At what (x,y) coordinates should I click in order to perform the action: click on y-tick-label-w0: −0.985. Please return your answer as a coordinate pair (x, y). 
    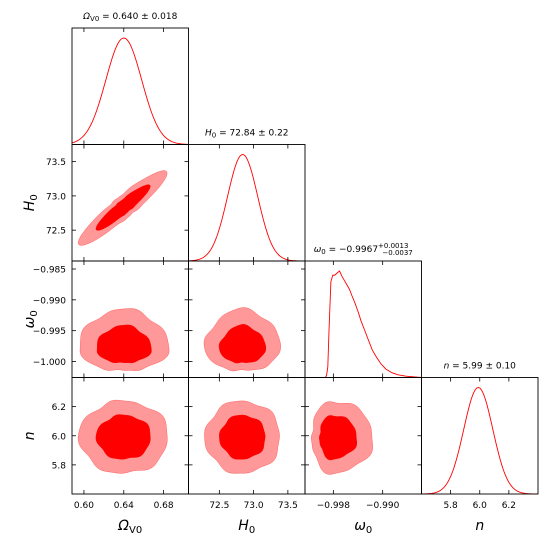
    Looking at the image, I should click on (49, 271).